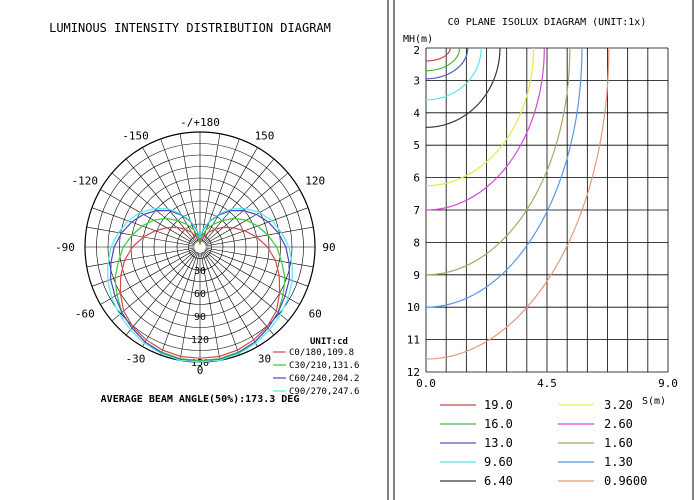 The image size is (700, 500). I want to click on isolux-legend-entry: 3.20, so click(618, 405).